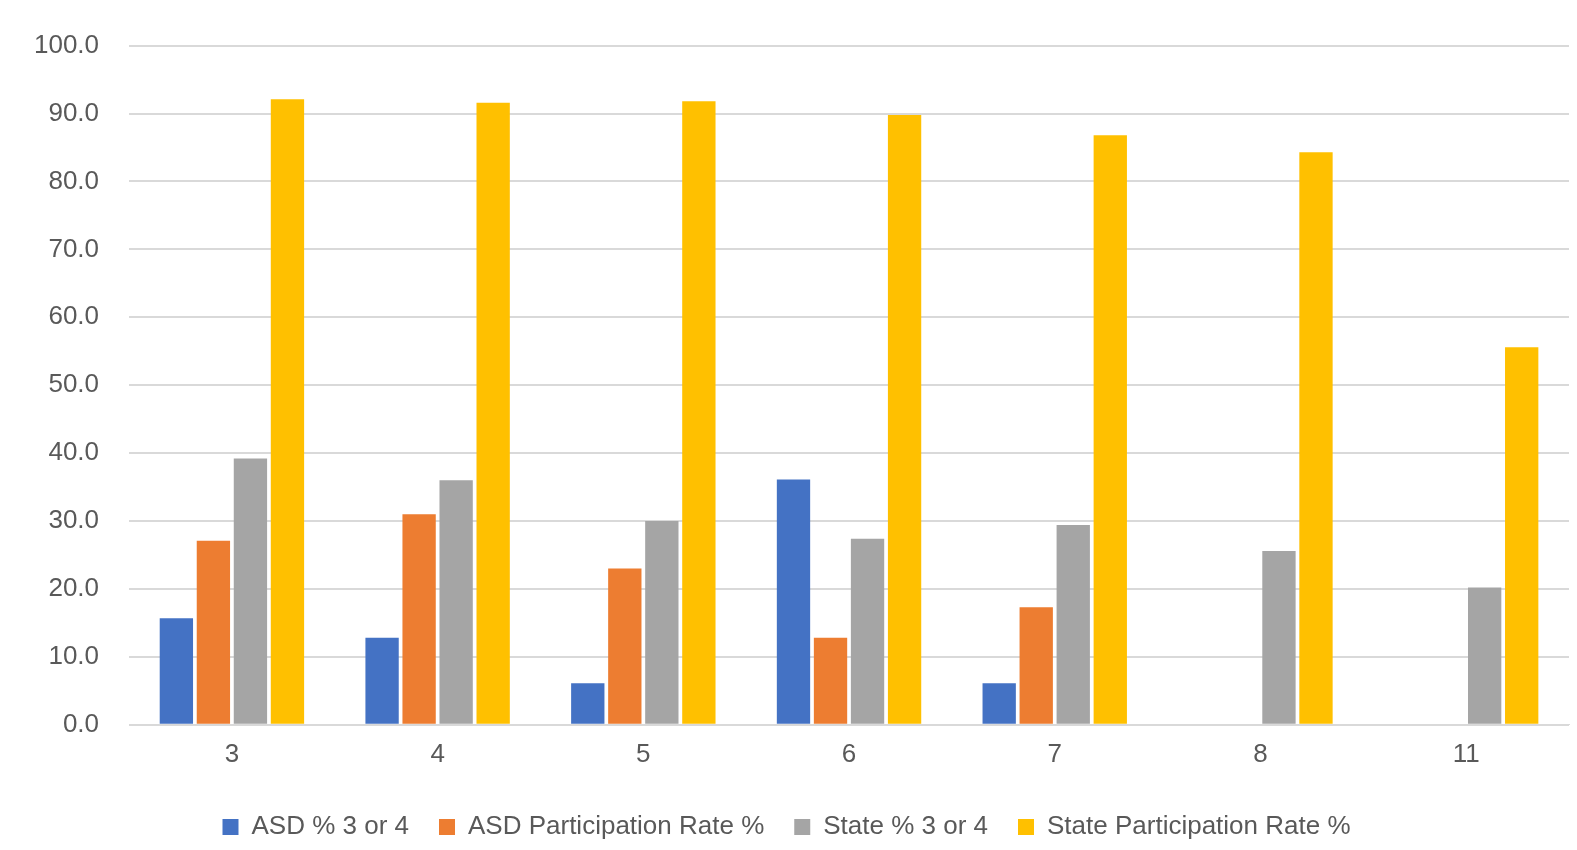 Image resolution: width=1577 pixels, height=850 pixels. I want to click on x-tick-label: 11, so click(1466, 752).